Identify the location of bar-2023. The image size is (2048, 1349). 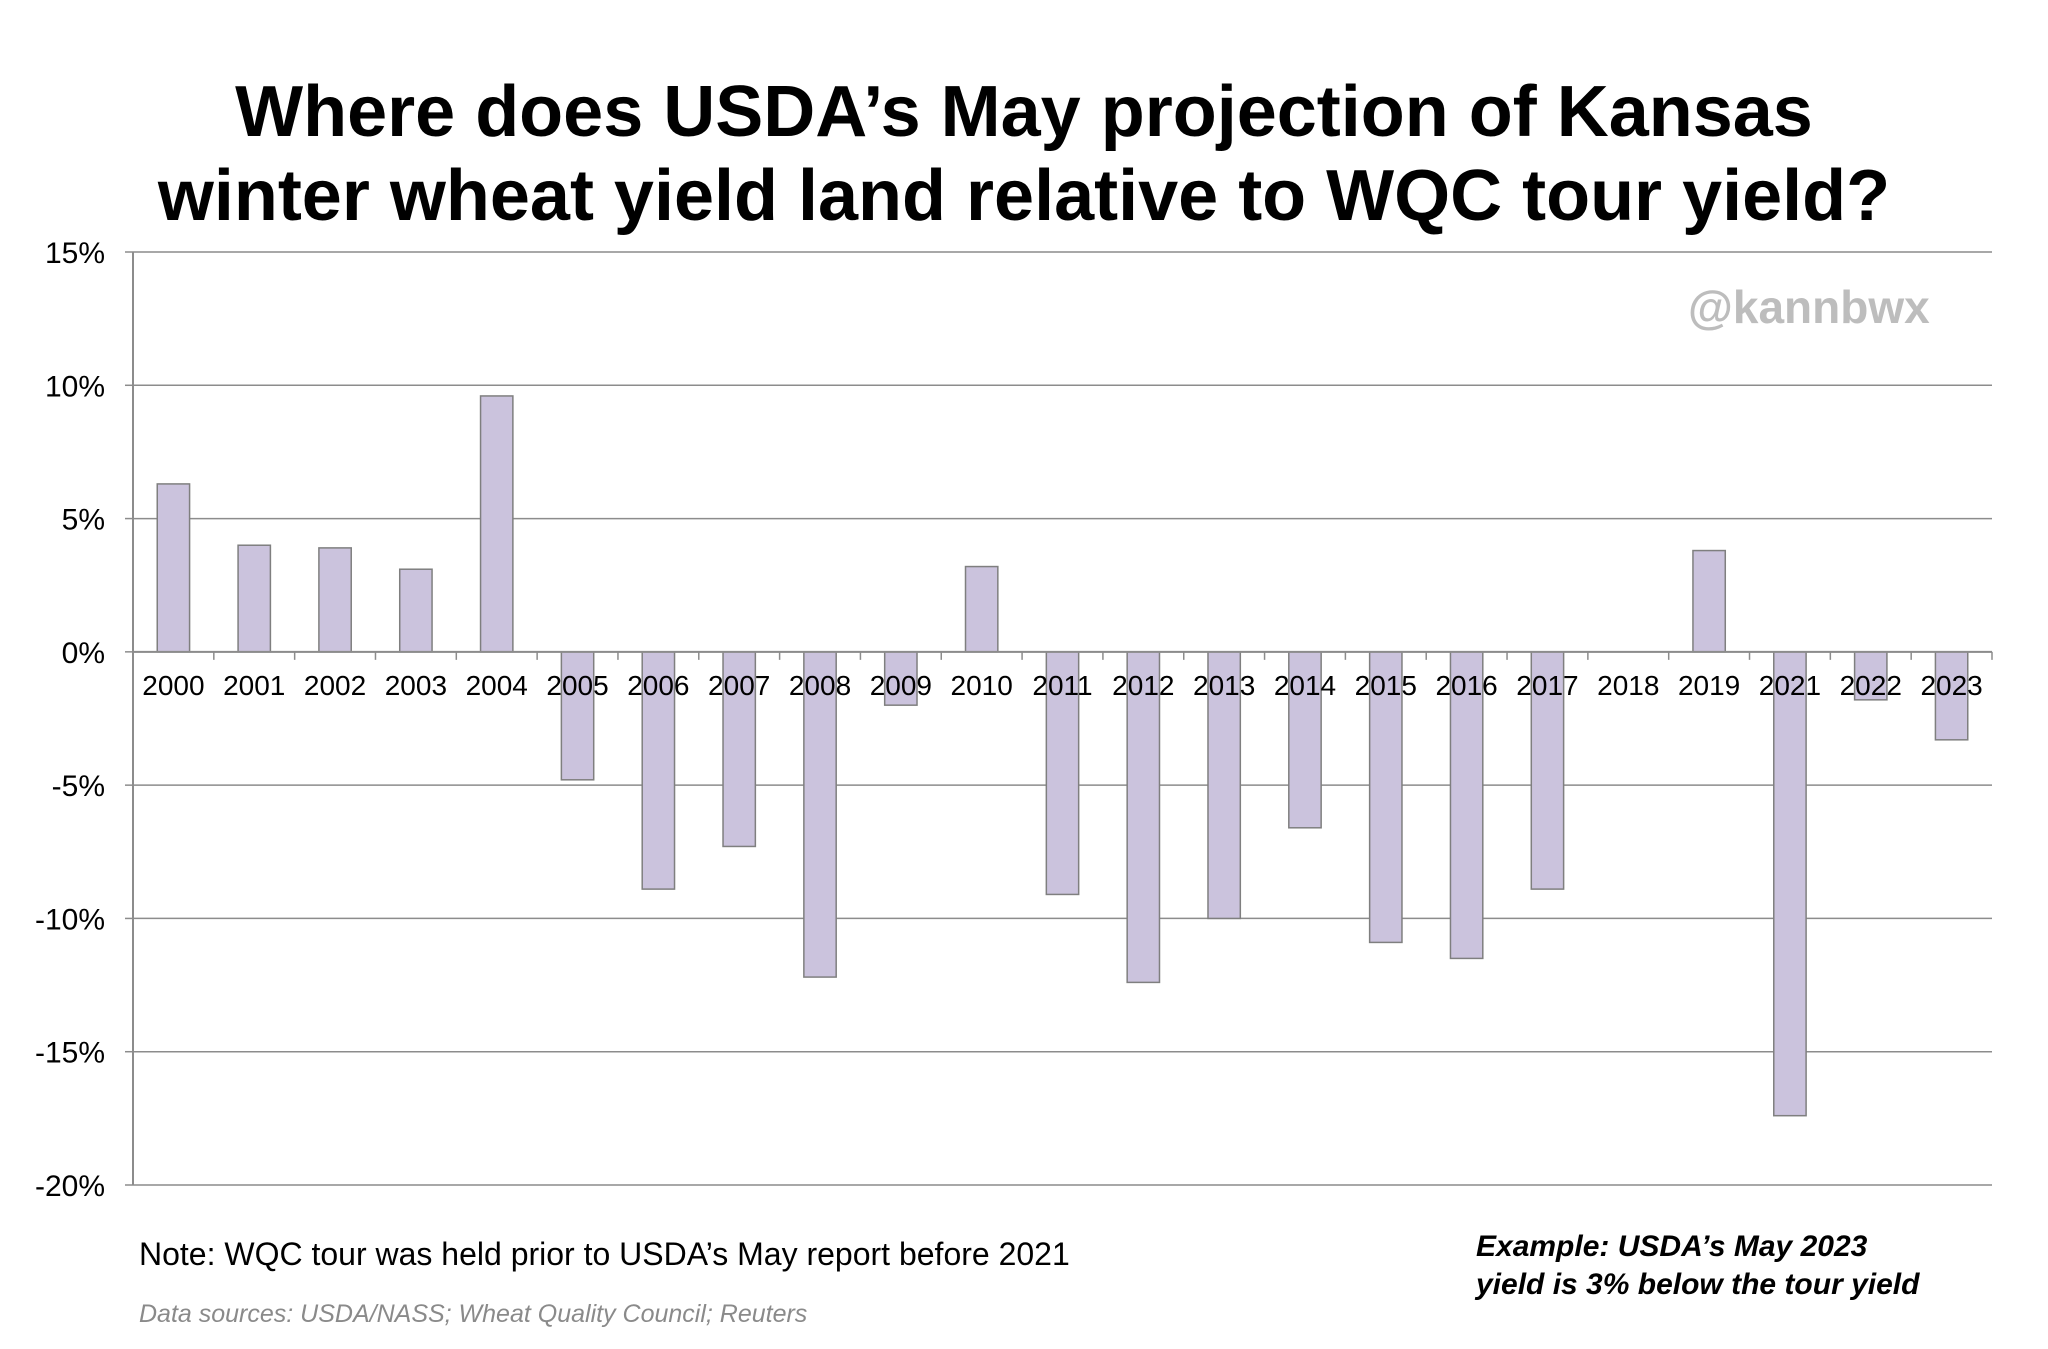
(1951, 696).